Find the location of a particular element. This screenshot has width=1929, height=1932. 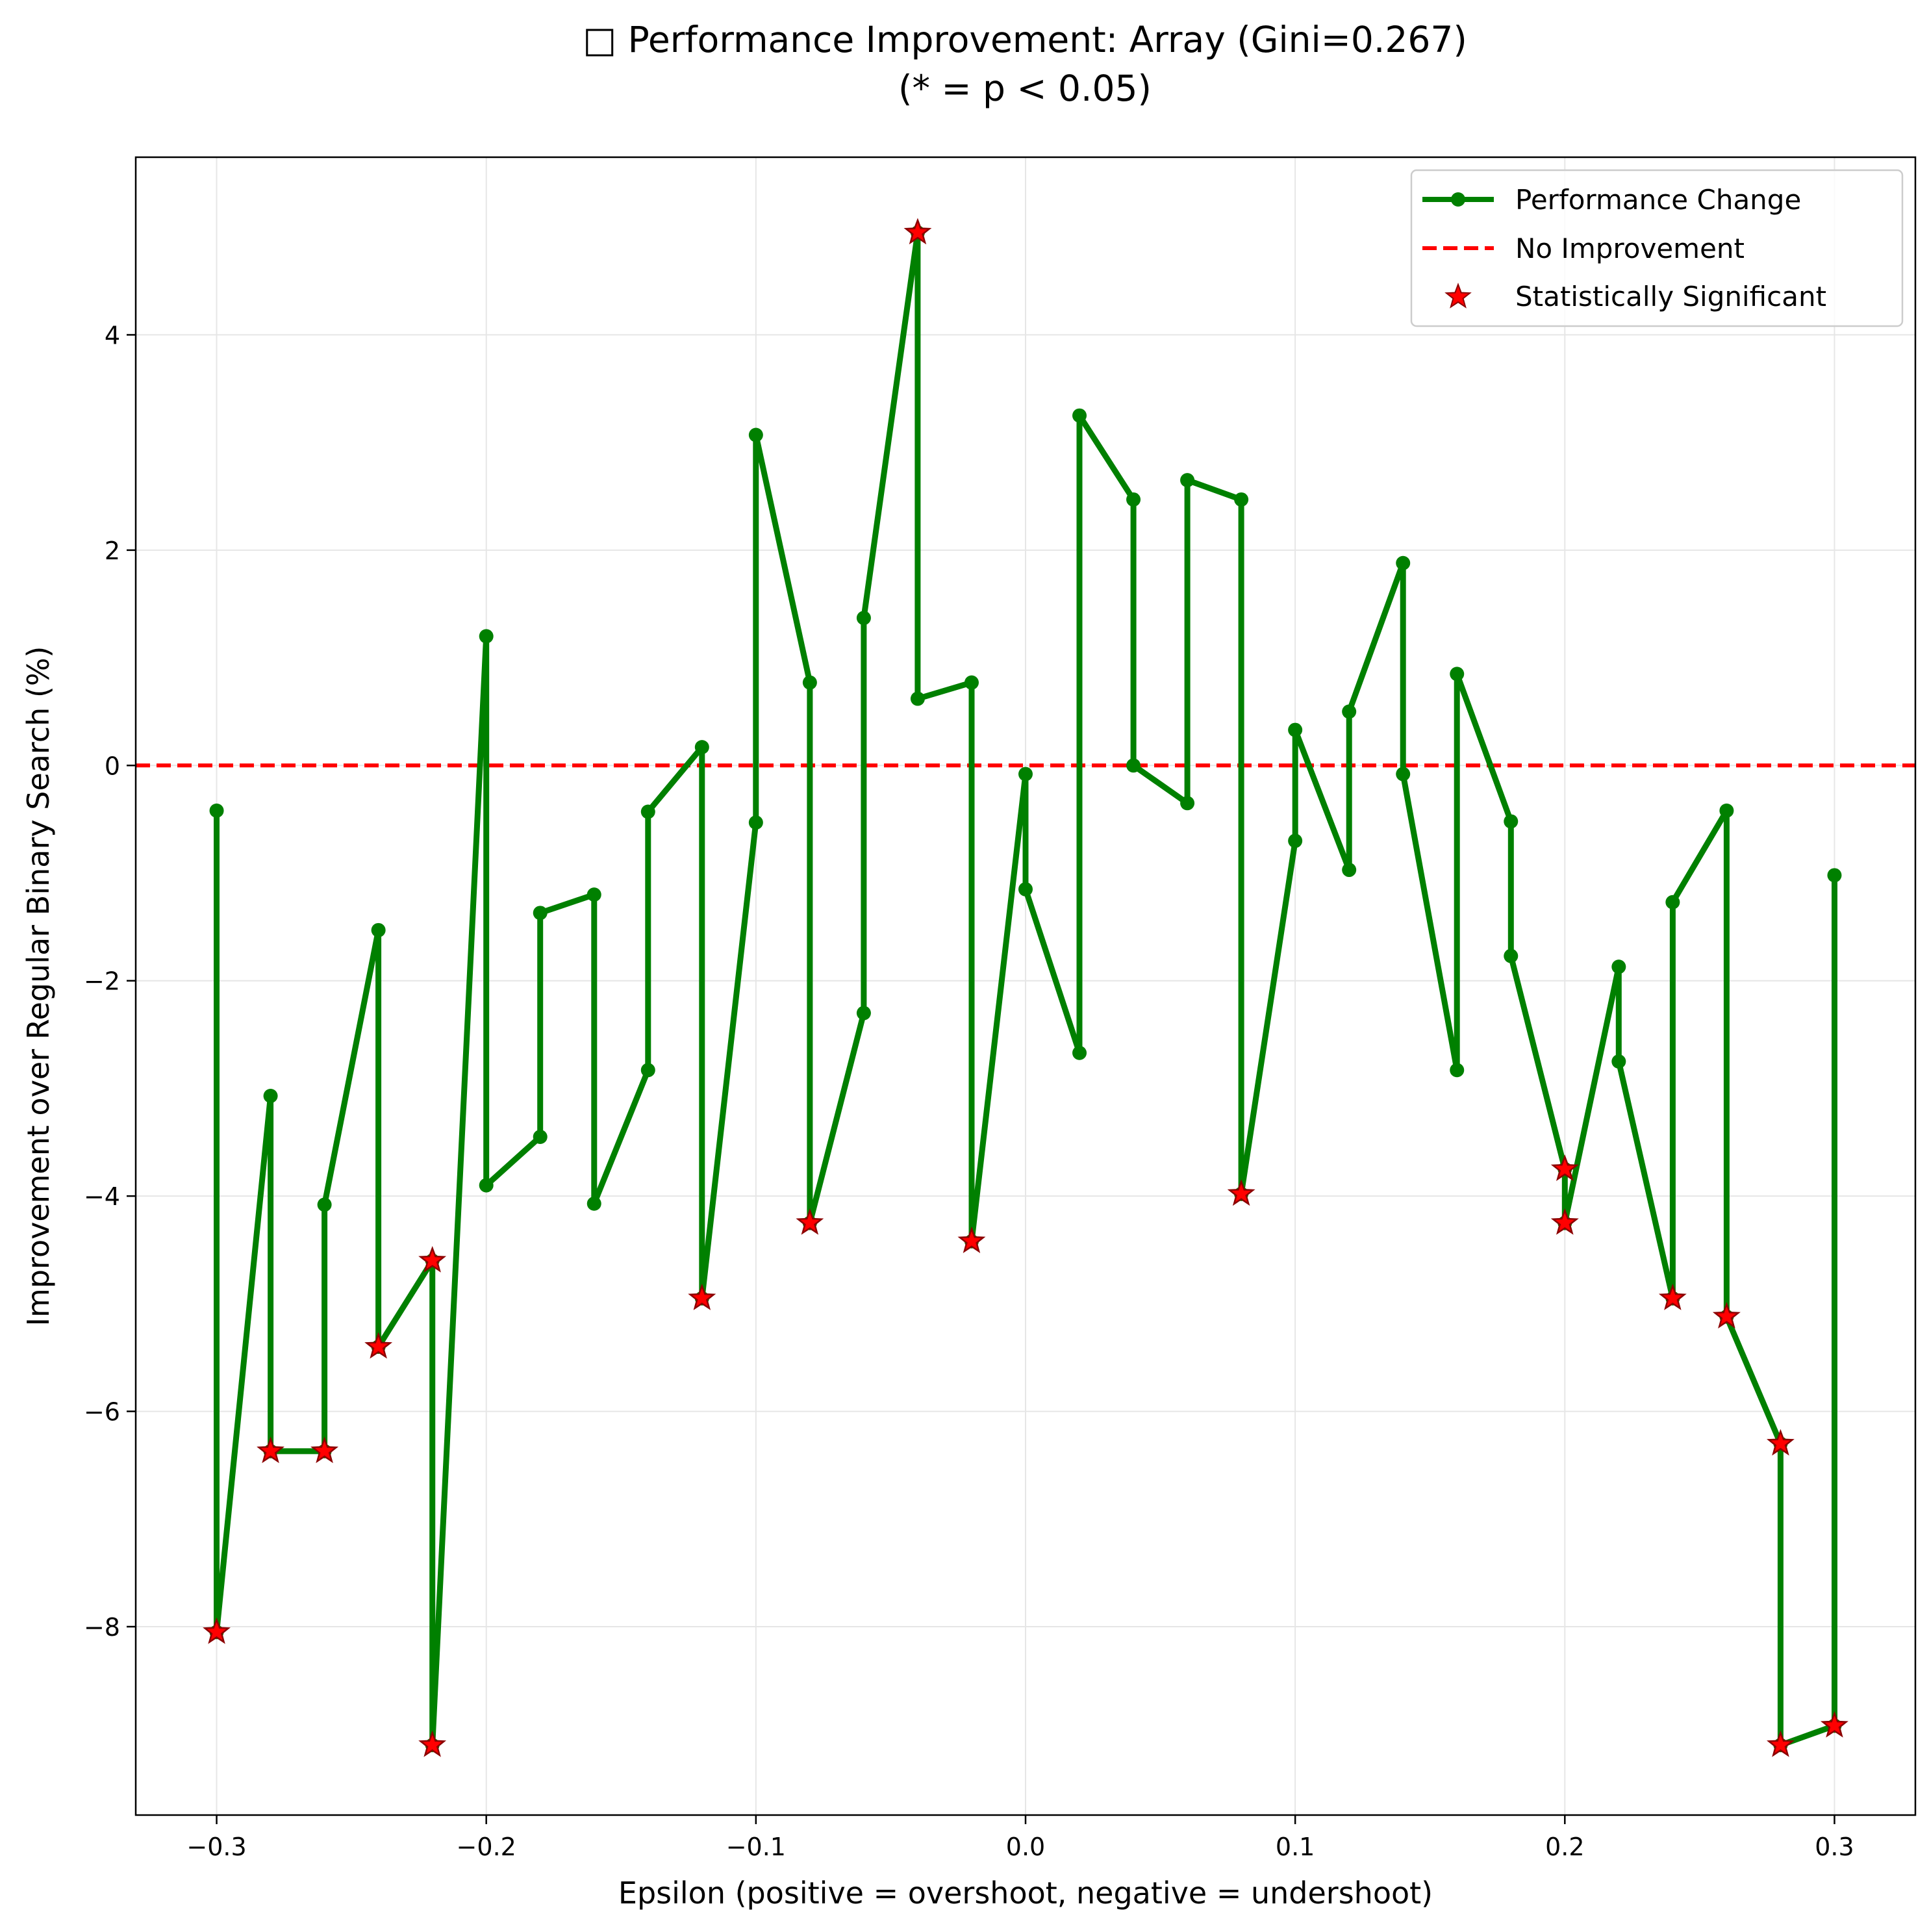

legend-point-marker is located at coordinates (1458, 199).